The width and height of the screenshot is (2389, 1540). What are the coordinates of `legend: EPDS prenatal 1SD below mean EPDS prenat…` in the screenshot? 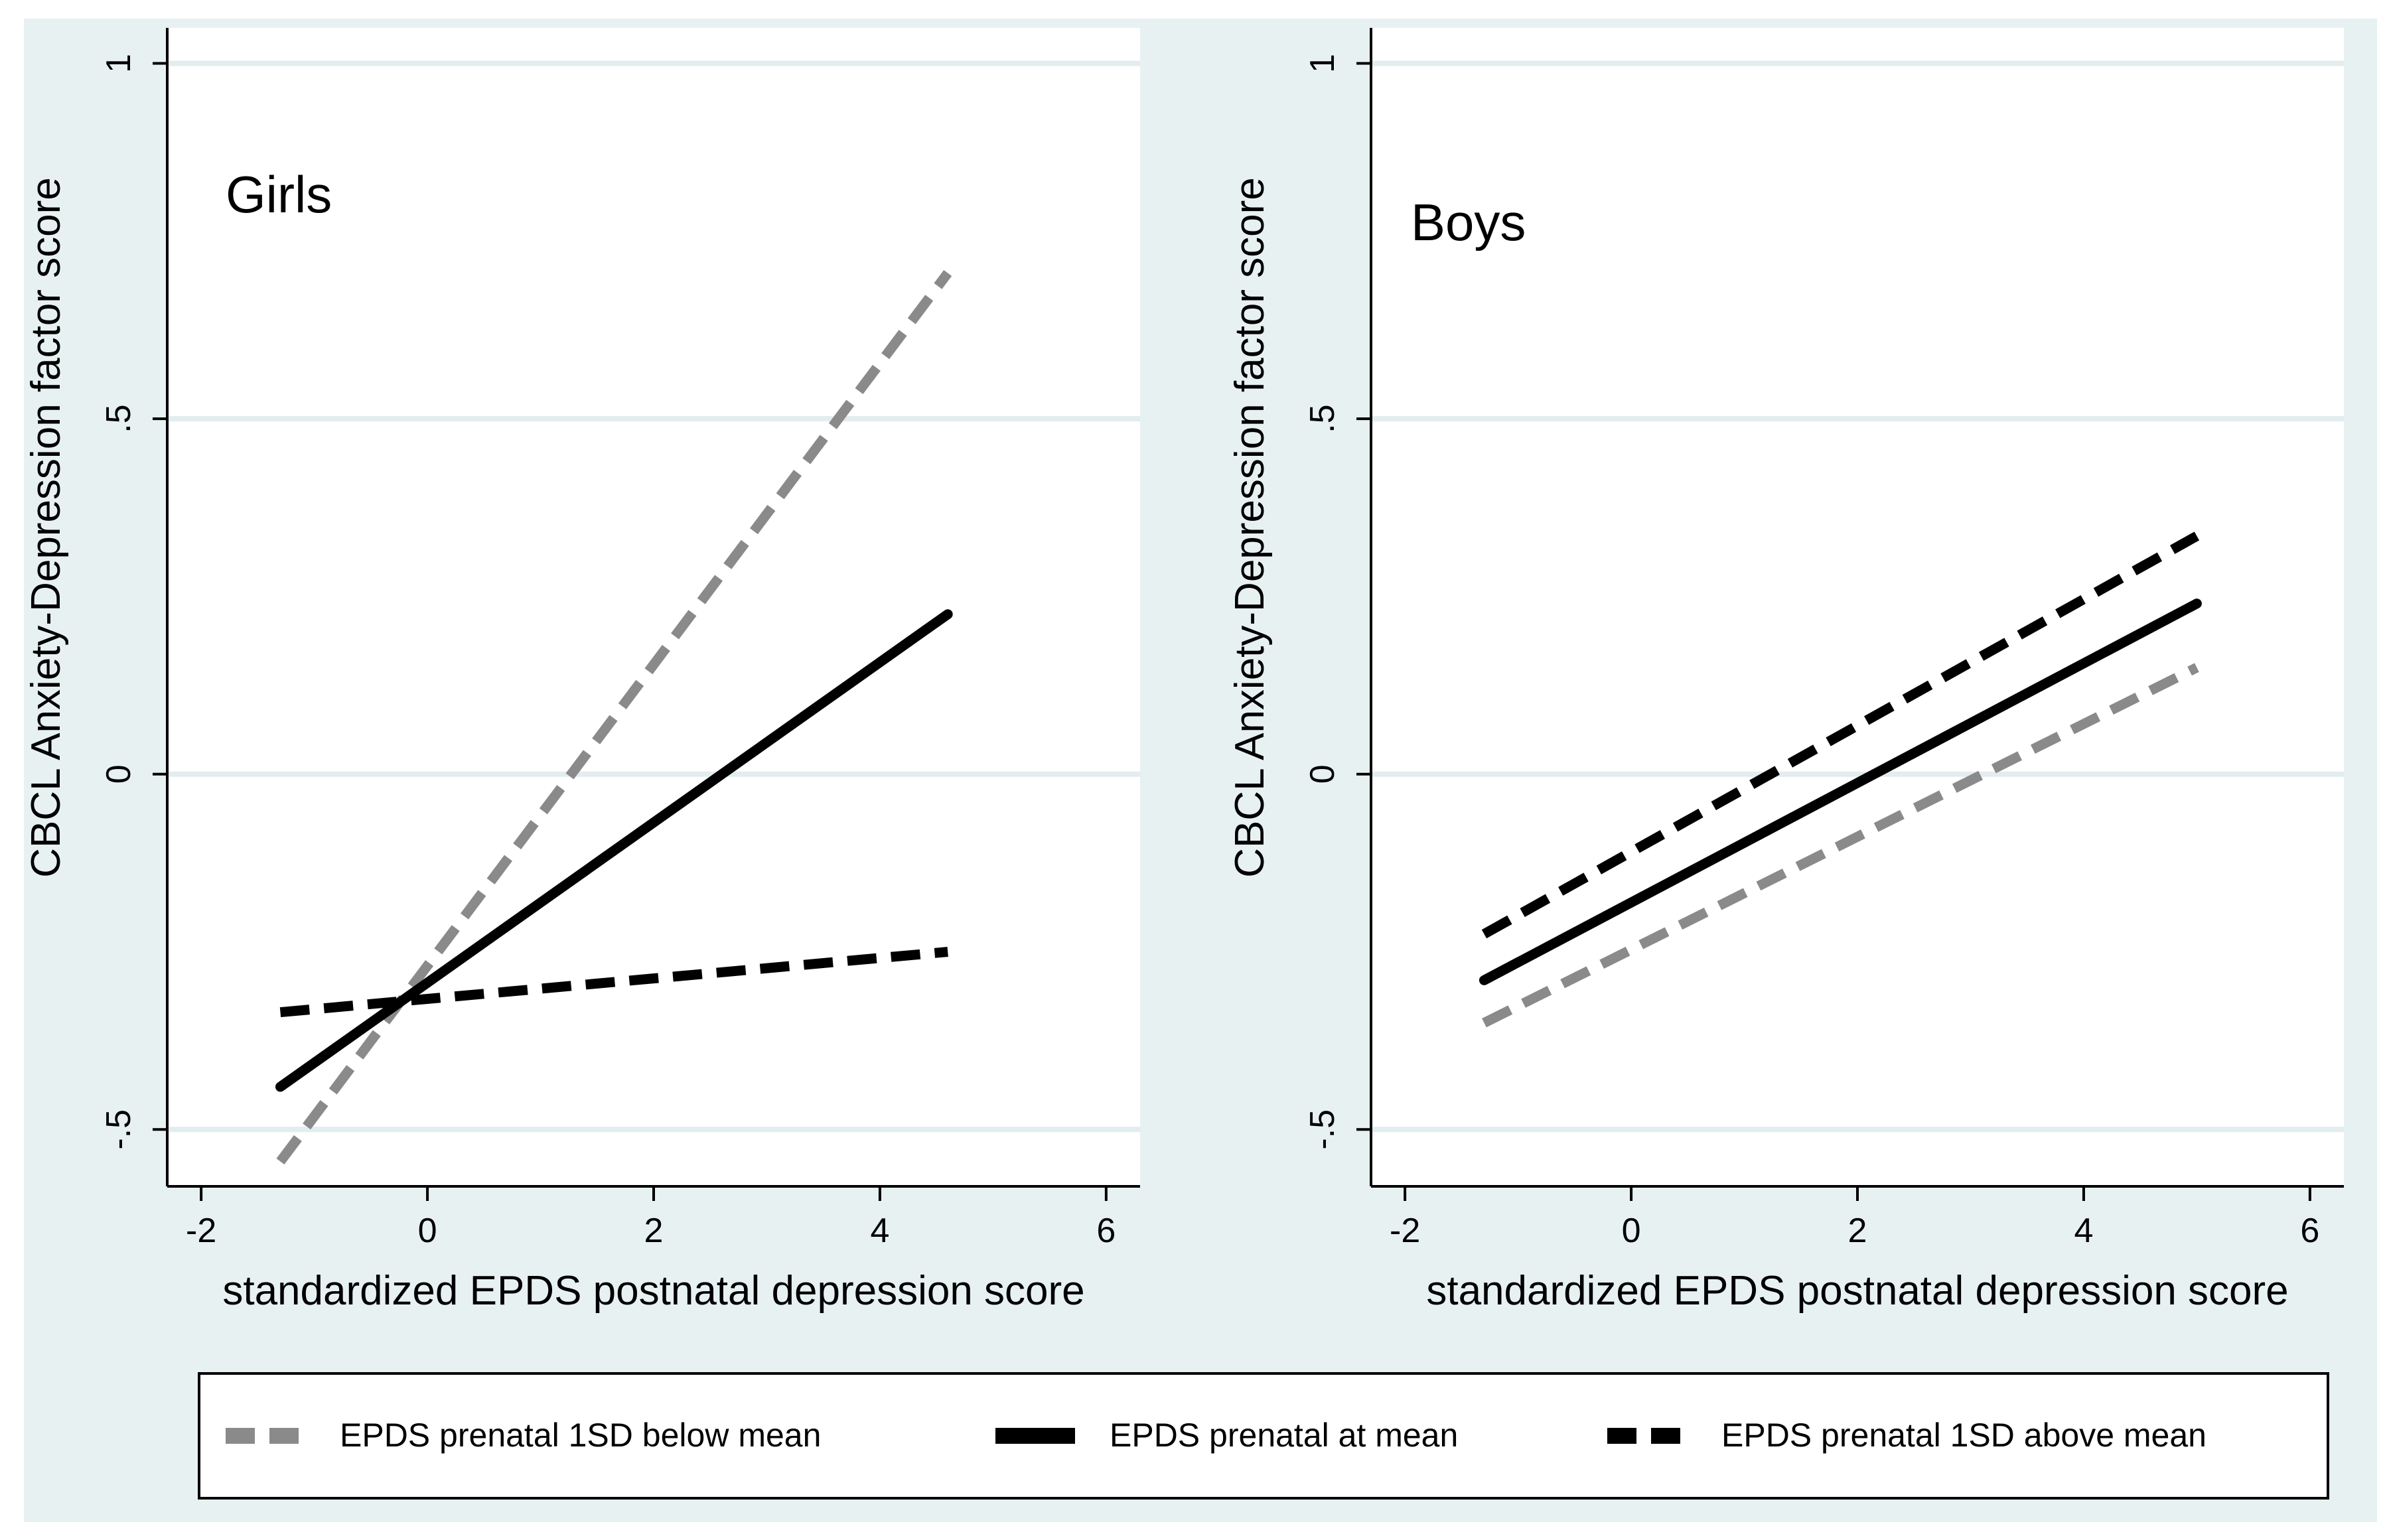 It's located at (1263, 1436).